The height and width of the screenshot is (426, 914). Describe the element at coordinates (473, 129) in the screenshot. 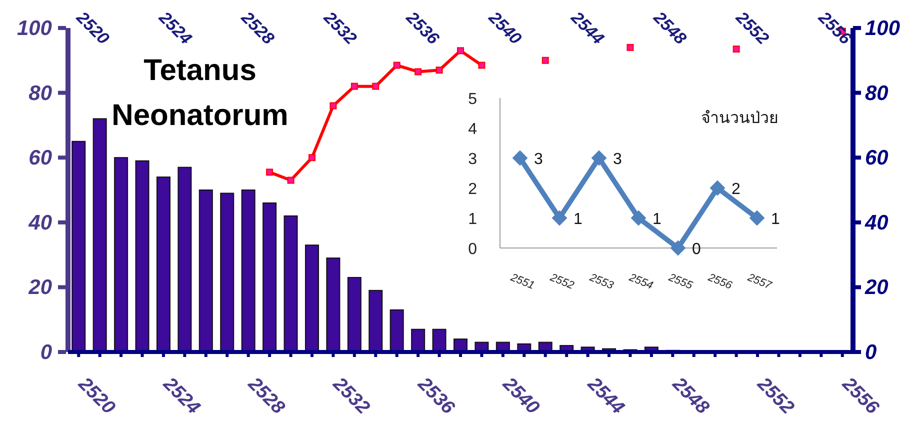

I see `y-tick-label: 4` at that location.